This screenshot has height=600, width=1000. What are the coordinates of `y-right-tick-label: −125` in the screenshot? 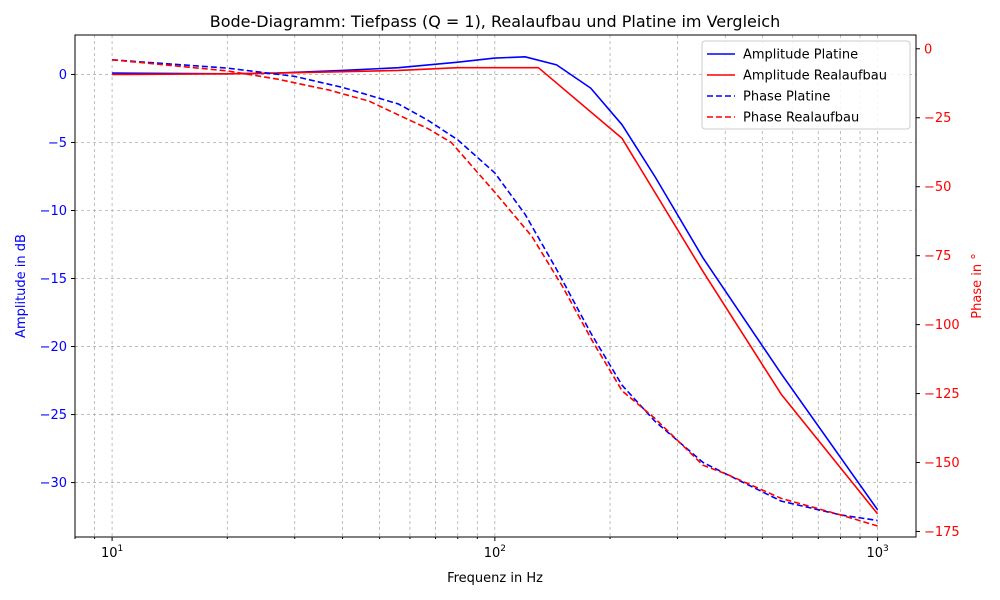 It's located at (942, 394).